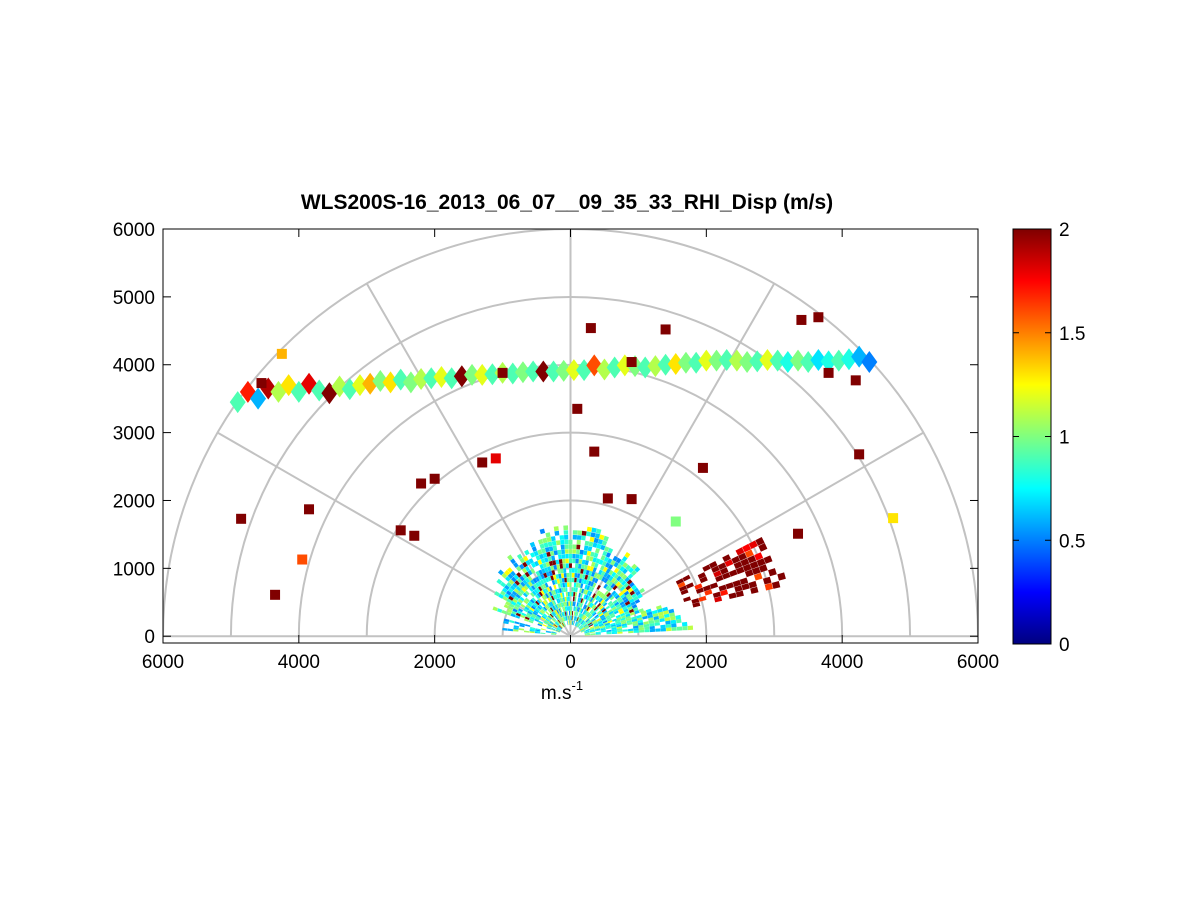 Image resolution: width=1201 pixels, height=901 pixels. Describe the element at coordinates (134, 298) in the screenshot. I see `y-tick-label-5: 5000` at that location.